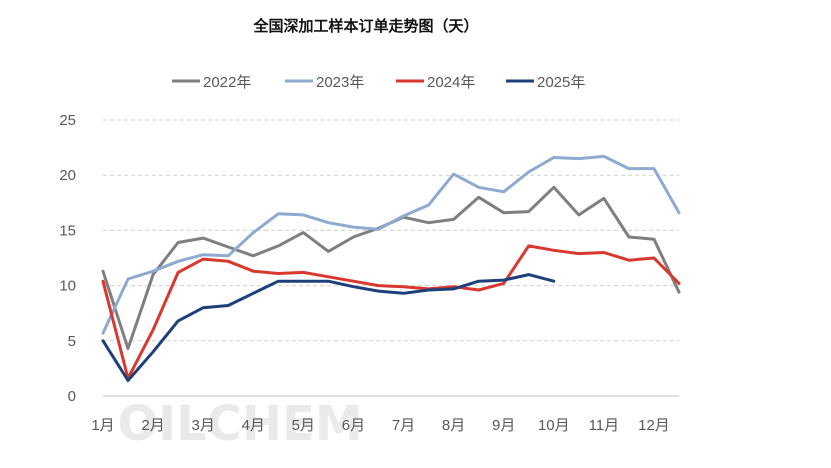 The width and height of the screenshot is (831, 468). Describe the element at coordinates (67, 258) in the screenshot. I see `y-axis: 0 5 10 15 20 25` at that location.